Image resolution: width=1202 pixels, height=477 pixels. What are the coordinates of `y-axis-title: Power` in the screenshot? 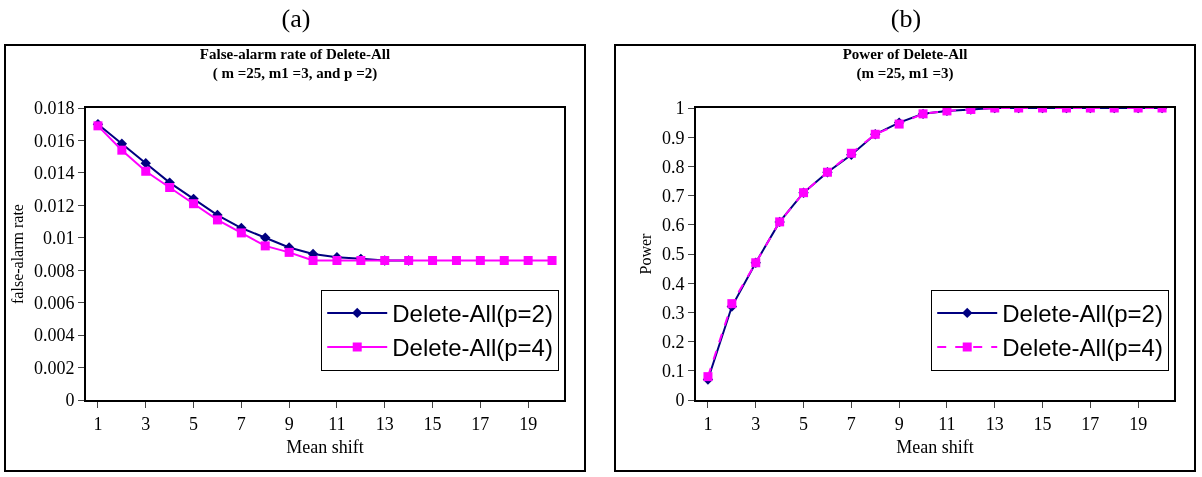 It's located at (646, 253).